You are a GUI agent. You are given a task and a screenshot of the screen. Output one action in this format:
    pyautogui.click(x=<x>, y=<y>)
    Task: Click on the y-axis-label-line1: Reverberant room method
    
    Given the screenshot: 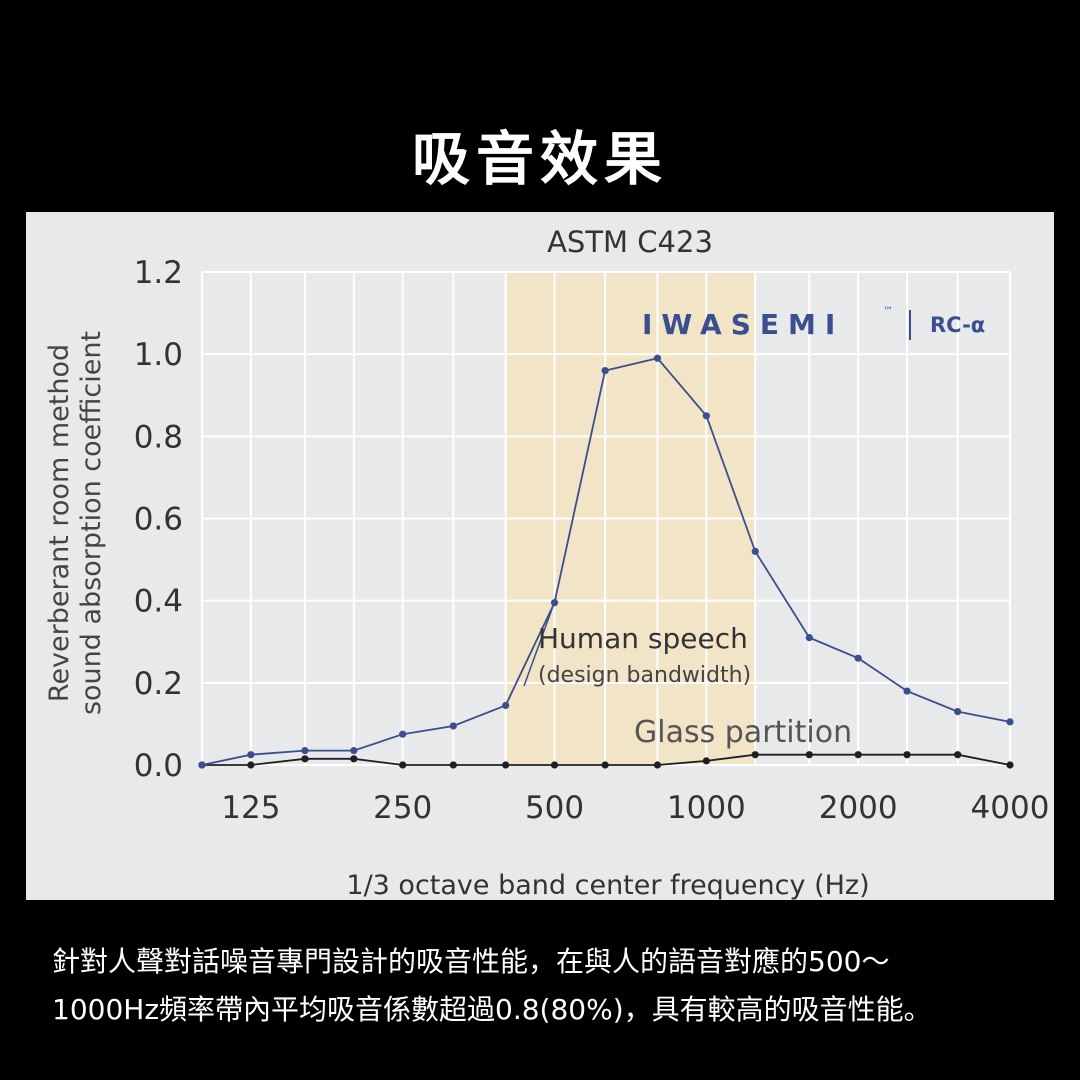 What is the action you would take?
    pyautogui.click(x=59, y=523)
    